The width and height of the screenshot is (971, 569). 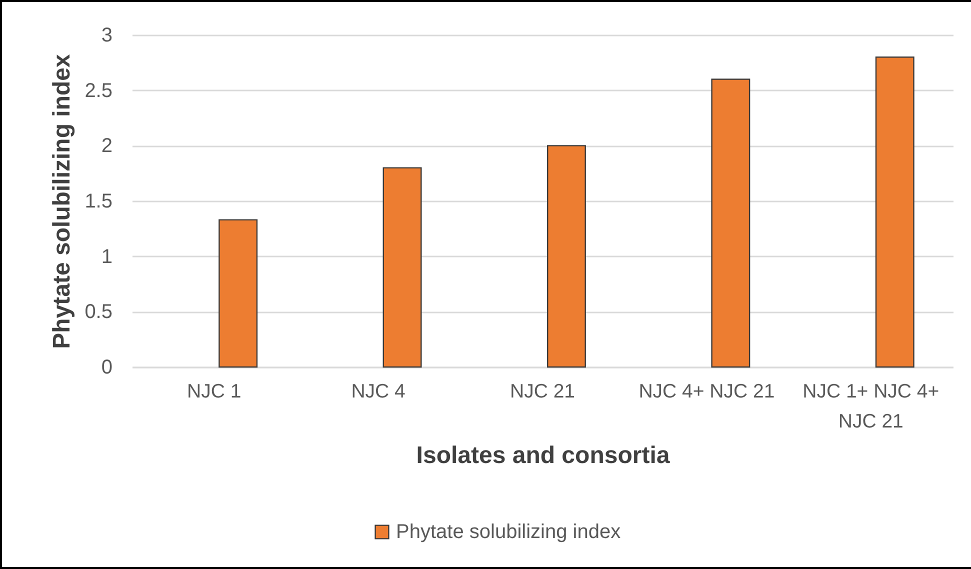 I want to click on x-tick-label: NJC 1+ NJC 4+ NJC 21, so click(x=871, y=406).